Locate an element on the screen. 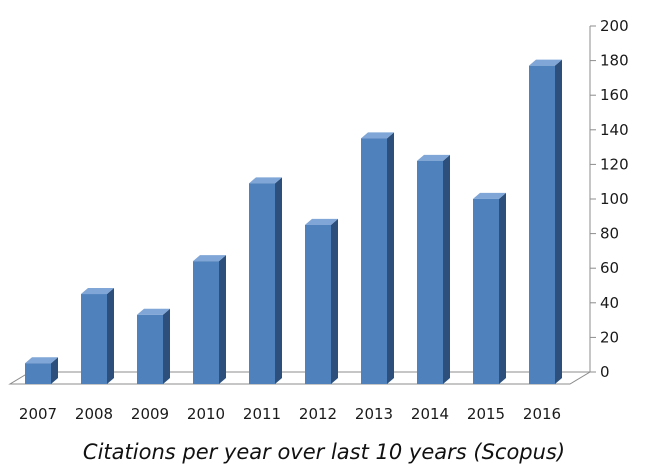  bar-2010 is located at coordinates (209, 319).